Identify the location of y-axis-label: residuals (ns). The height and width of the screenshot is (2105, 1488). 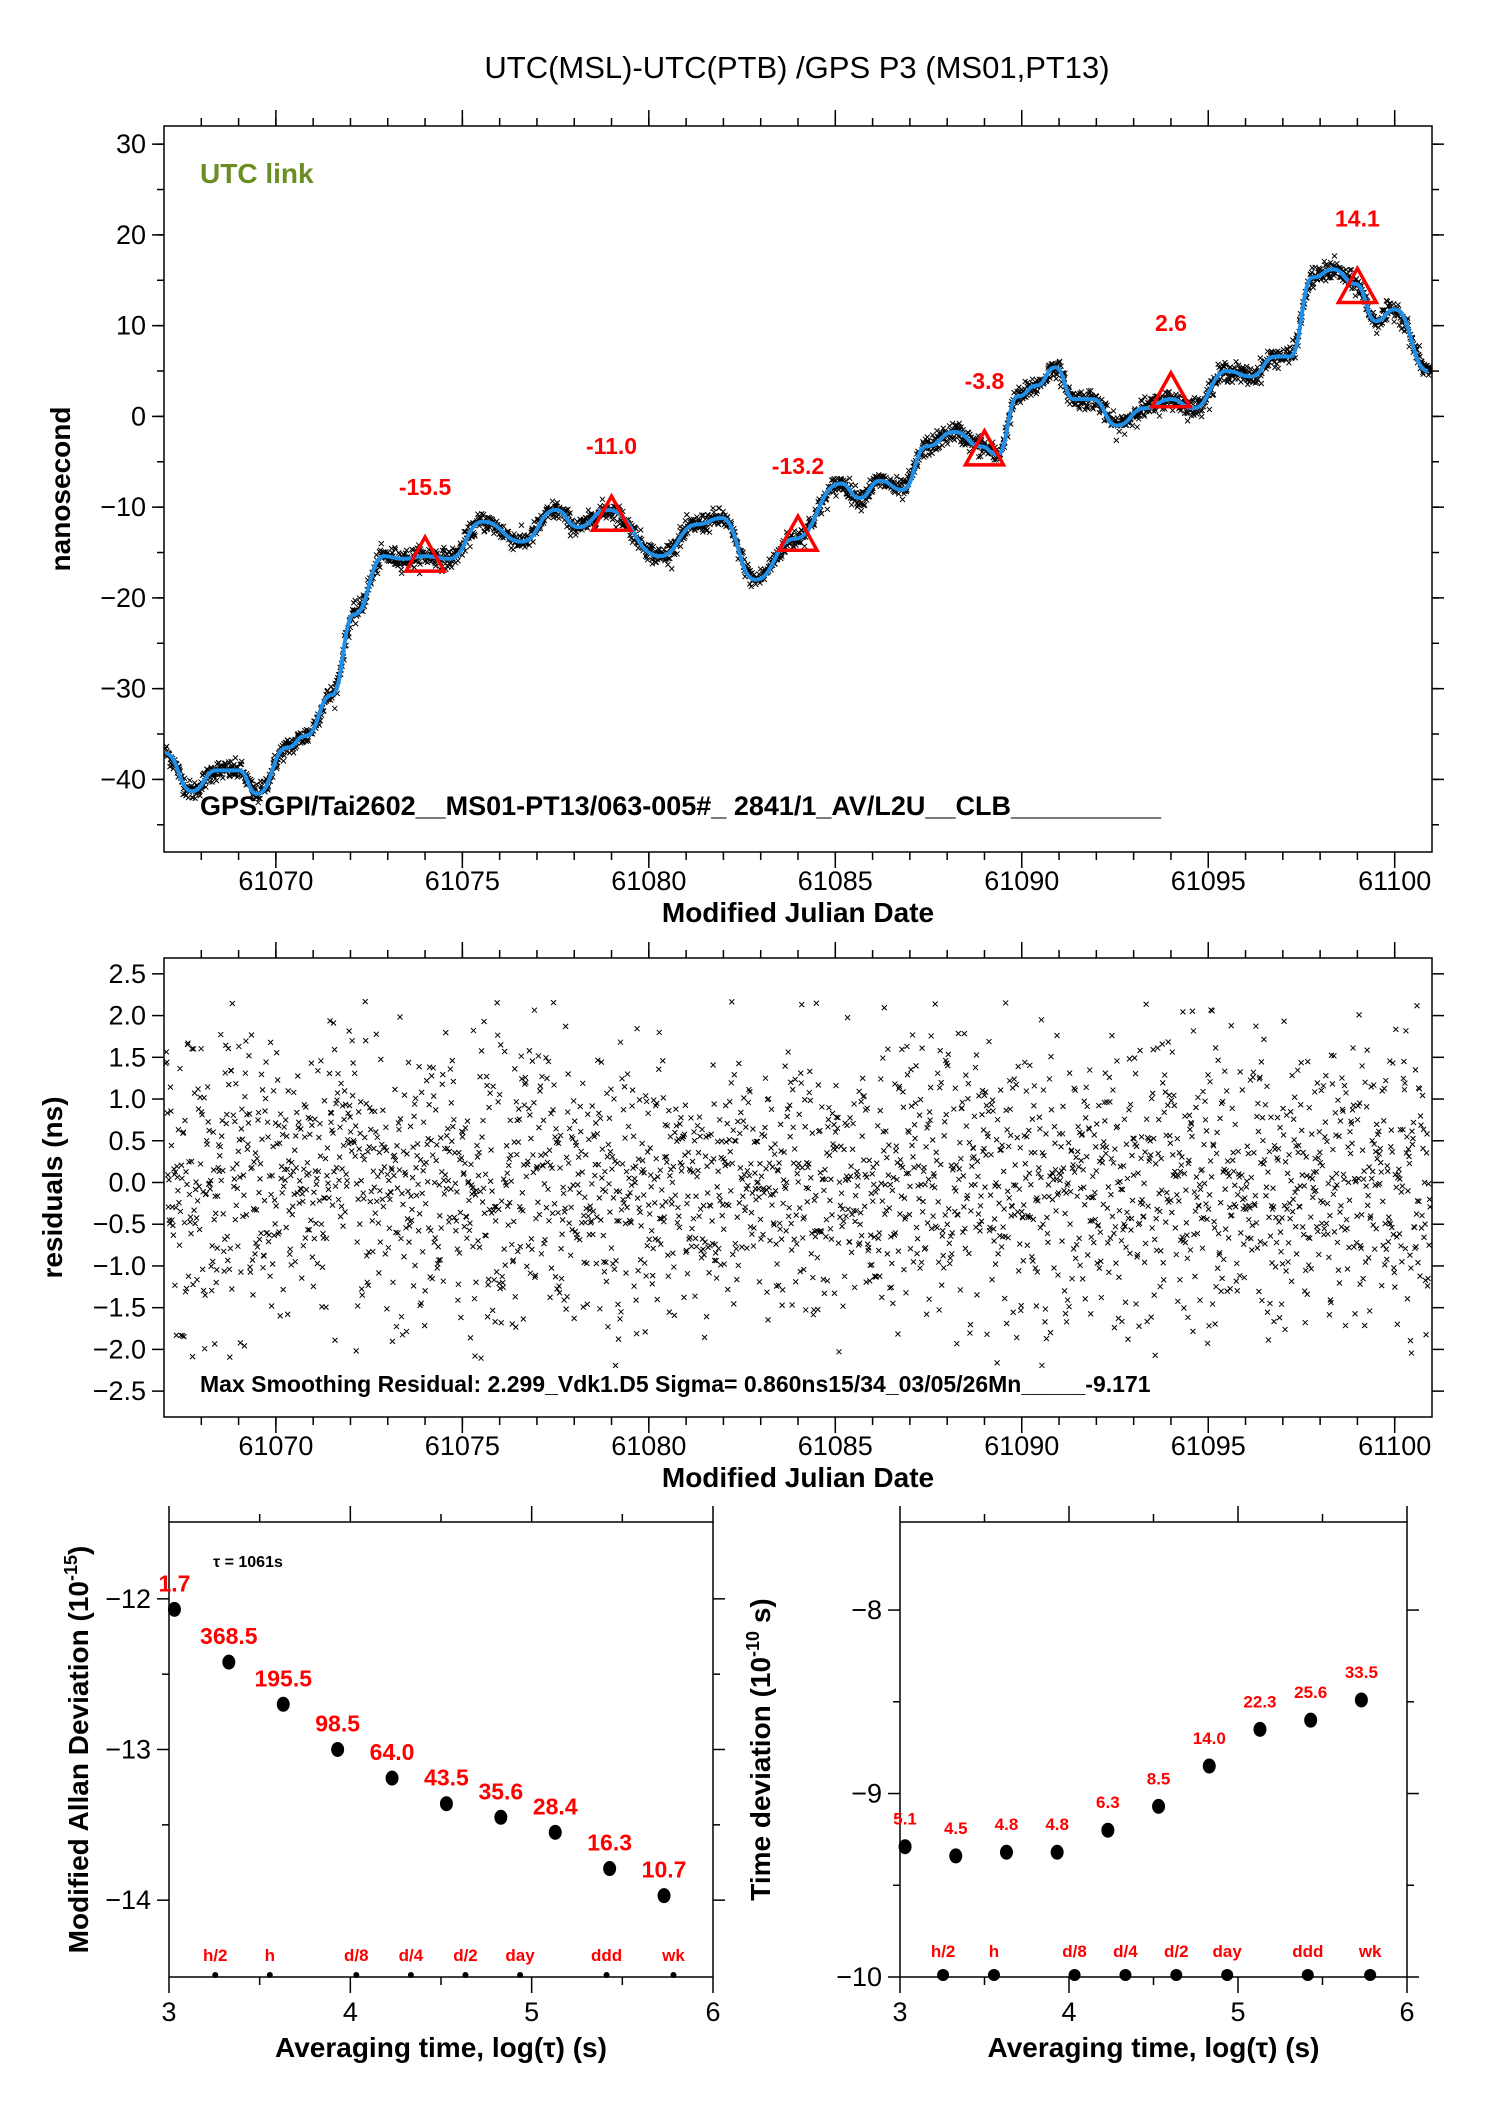
(52, 1187).